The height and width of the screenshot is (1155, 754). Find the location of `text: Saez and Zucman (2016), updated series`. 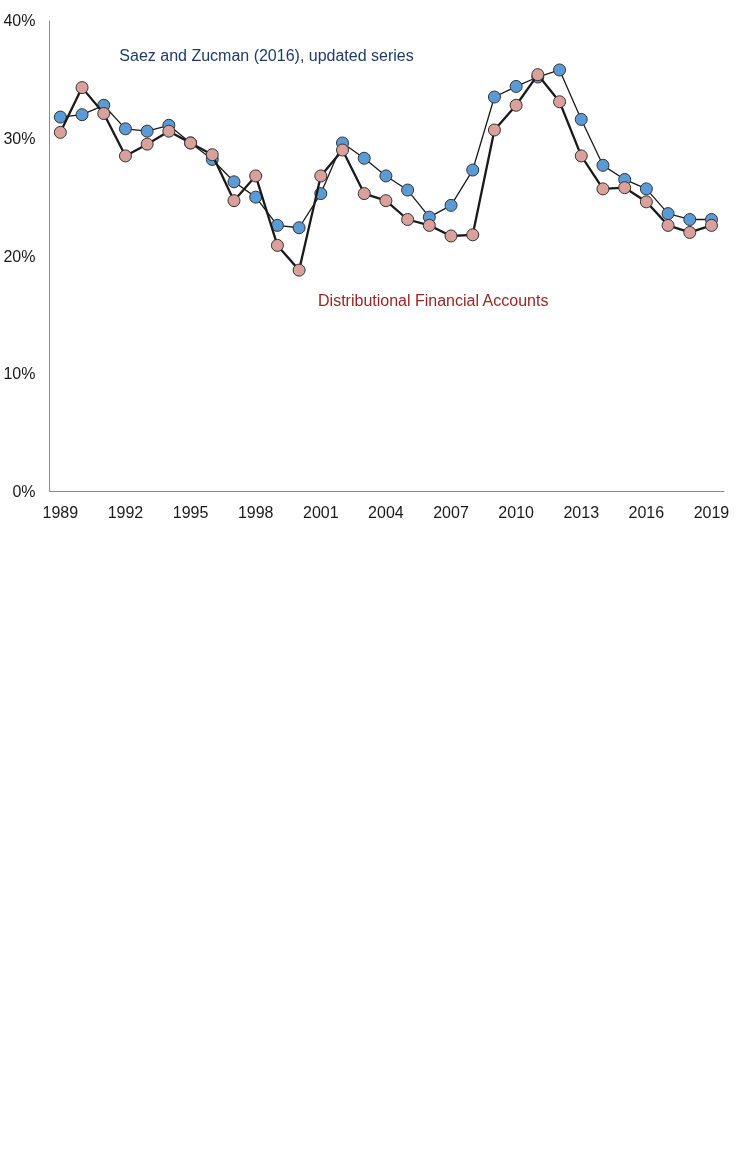

text: Saez and Zucman (2016), updated series is located at coordinates (266, 56).